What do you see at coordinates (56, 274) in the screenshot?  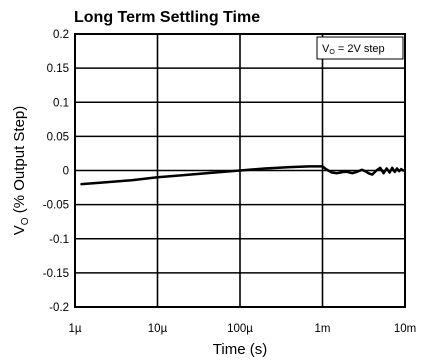 I see `y-tick-label: -0.15` at bounding box center [56, 274].